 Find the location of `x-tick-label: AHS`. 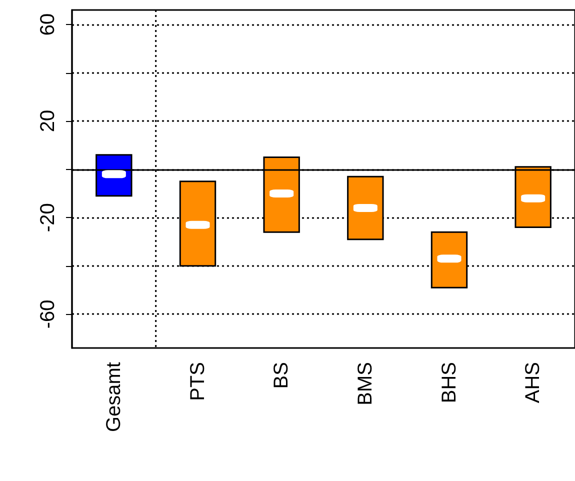

x-tick-label: AHS is located at coordinates (533, 383).